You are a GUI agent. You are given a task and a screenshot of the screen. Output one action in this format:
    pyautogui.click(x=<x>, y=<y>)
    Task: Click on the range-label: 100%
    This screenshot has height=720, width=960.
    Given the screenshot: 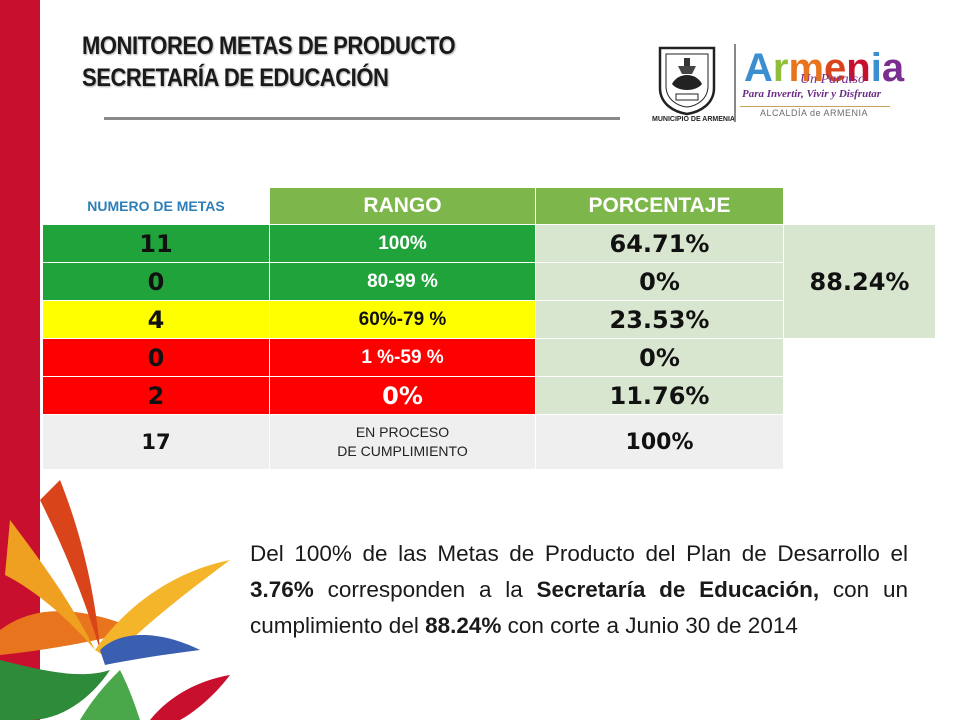 What is the action you would take?
    pyautogui.click(x=402, y=243)
    